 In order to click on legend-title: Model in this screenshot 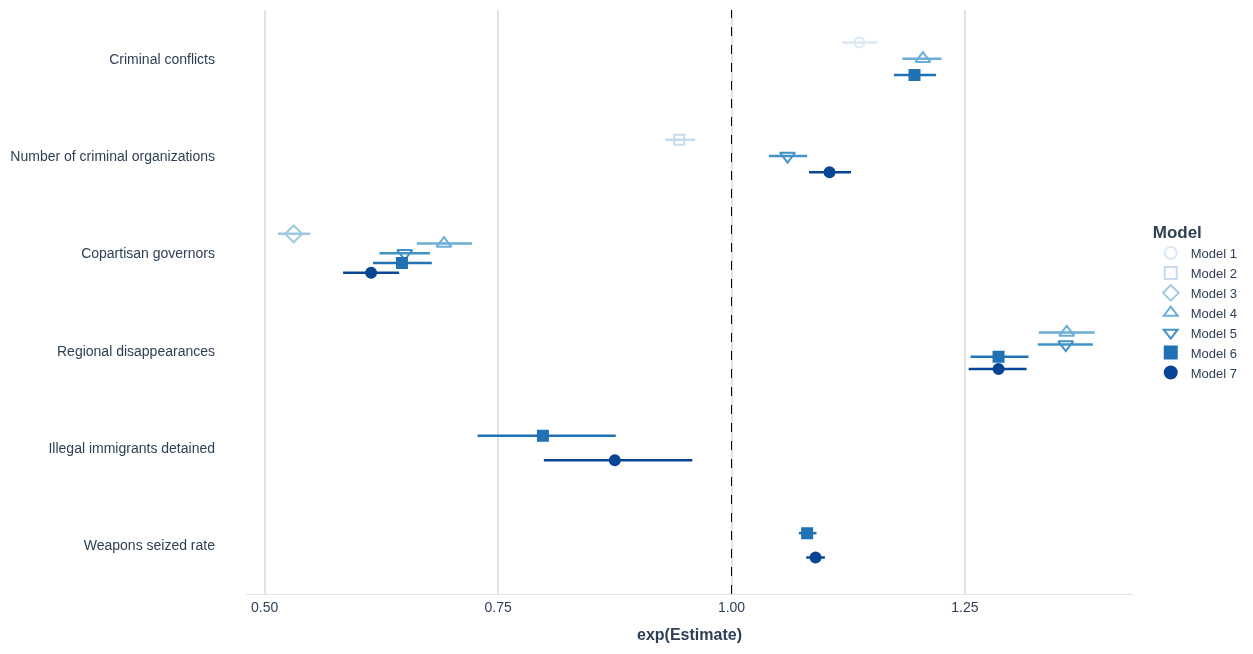, I will do `click(1177, 233)`.